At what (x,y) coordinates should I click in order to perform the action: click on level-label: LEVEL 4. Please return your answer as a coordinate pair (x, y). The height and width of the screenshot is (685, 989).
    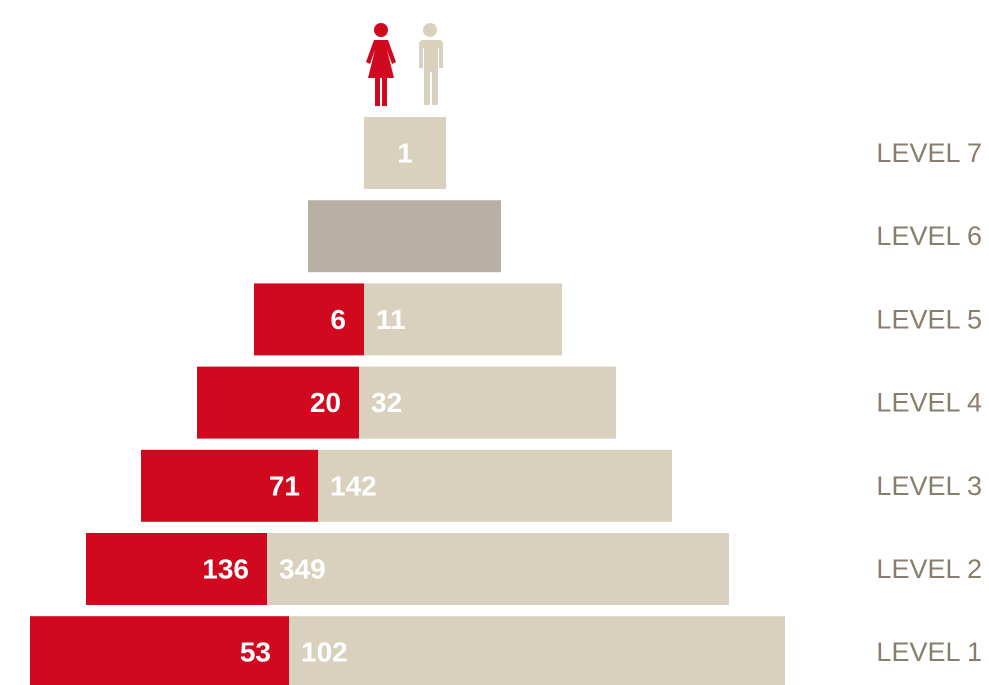
    Looking at the image, I should click on (929, 403).